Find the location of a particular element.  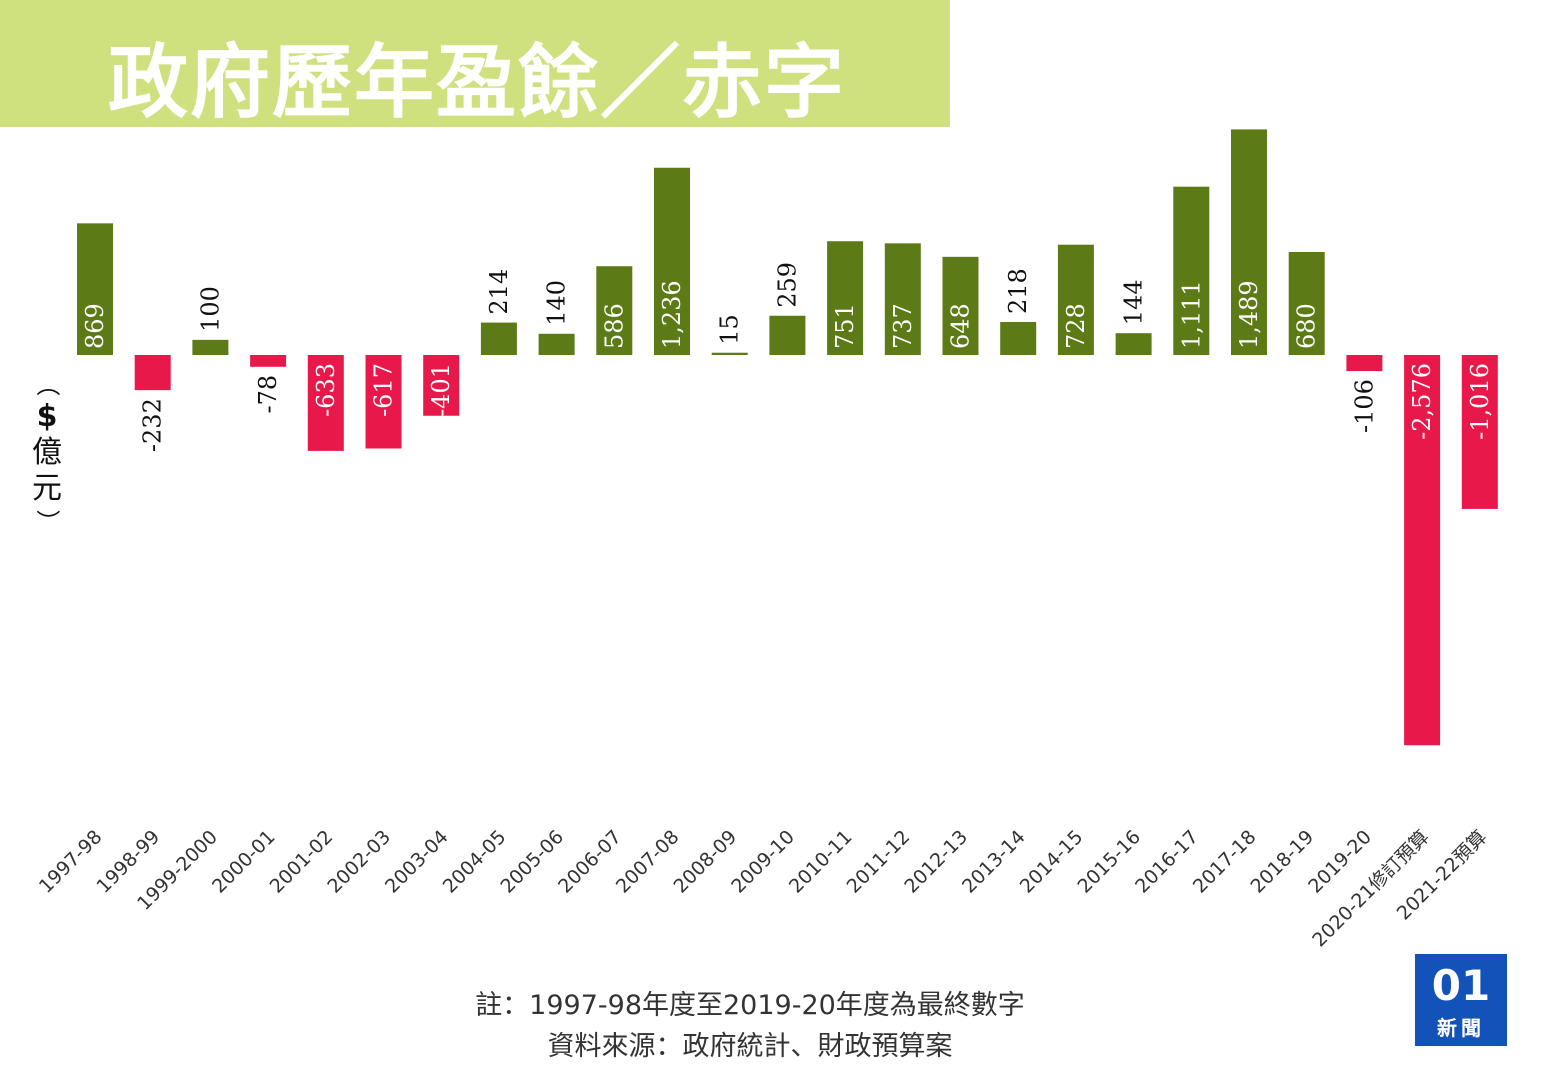

data-label-2005-06: 140 is located at coordinates (557, 303).